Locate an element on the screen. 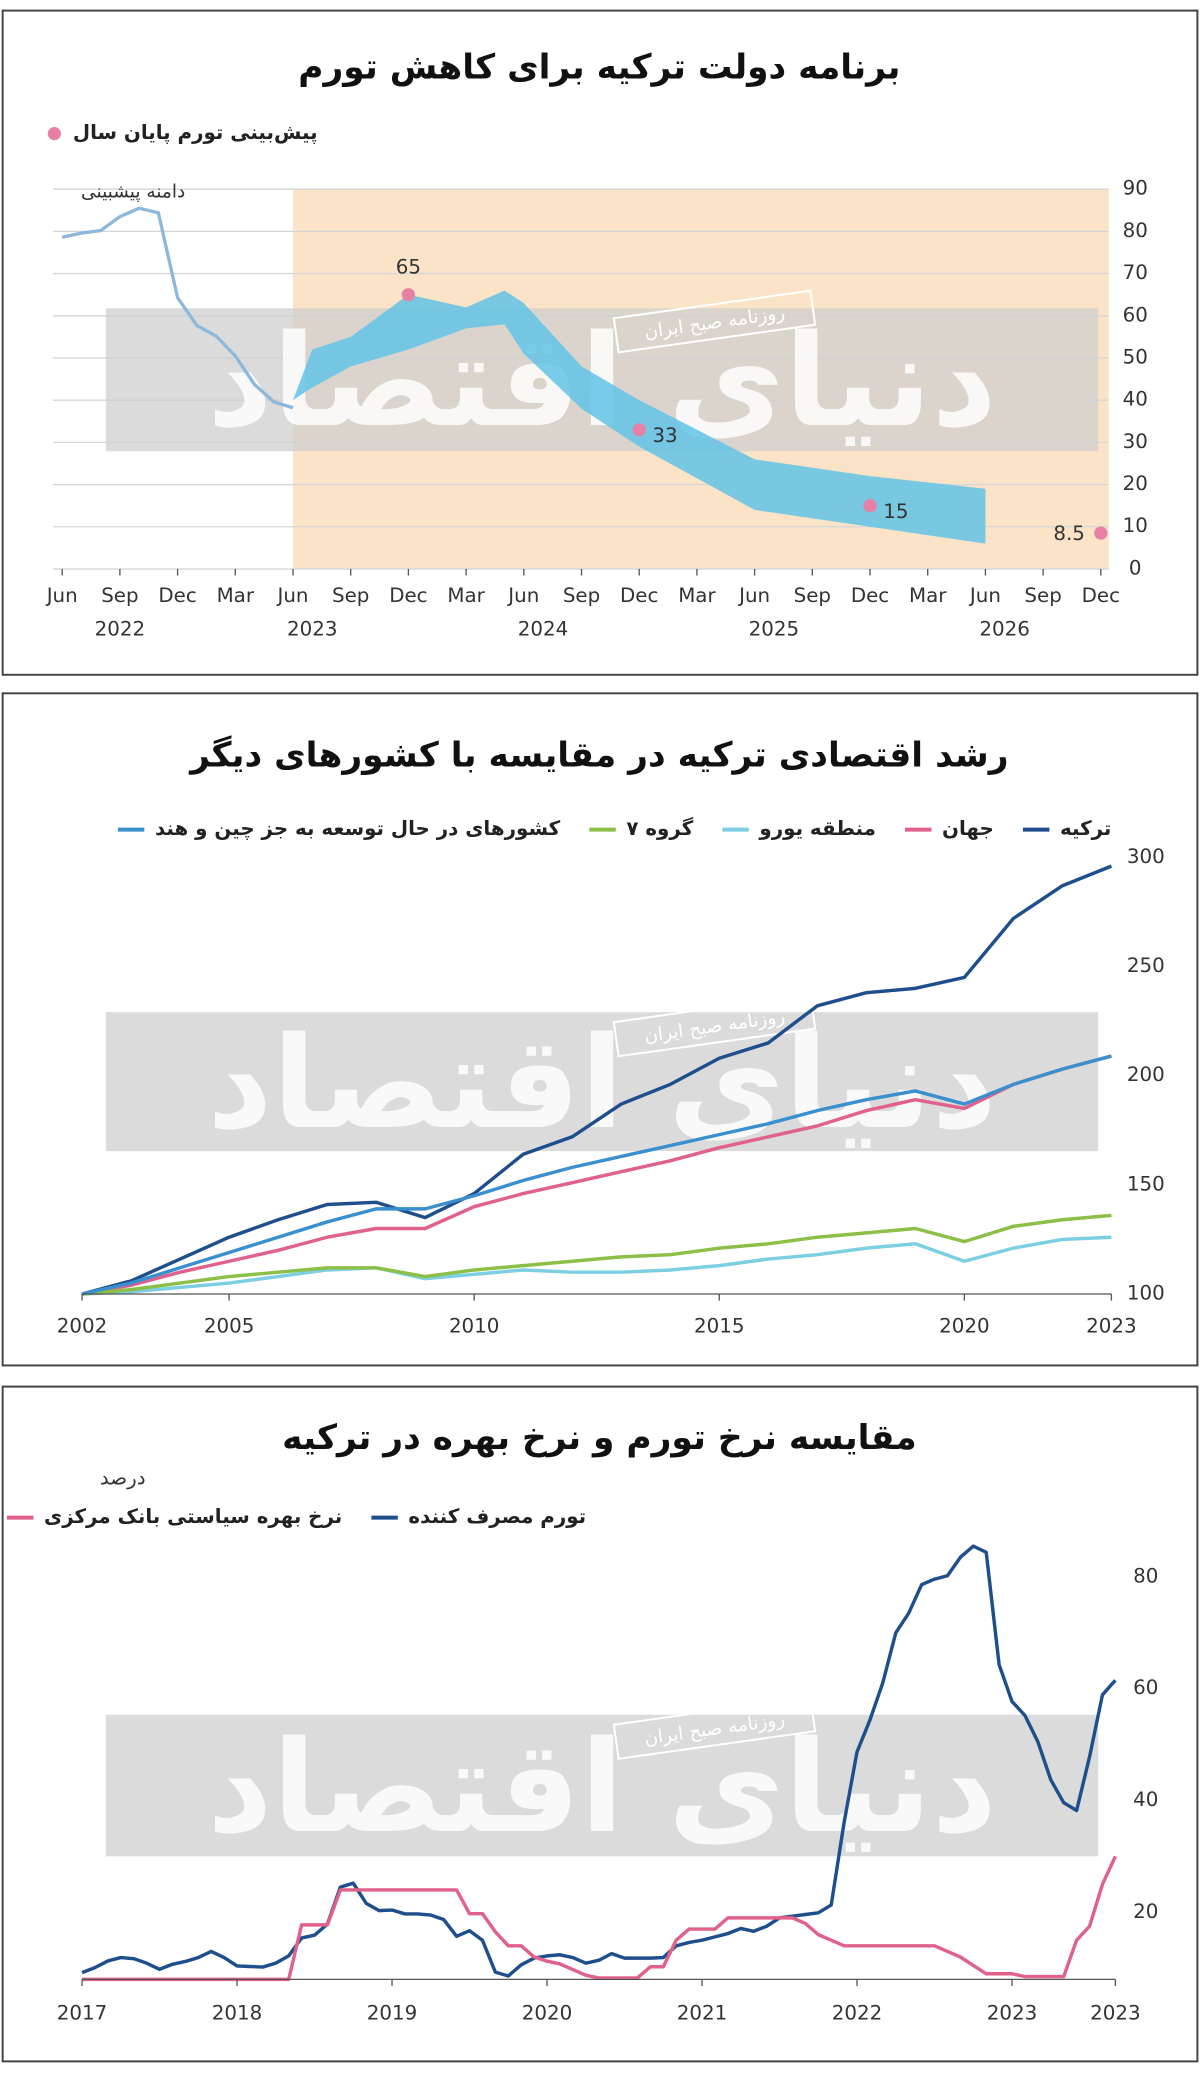 The height and width of the screenshot is (2074, 1200). unit-label: درصد is located at coordinates (123, 1478).